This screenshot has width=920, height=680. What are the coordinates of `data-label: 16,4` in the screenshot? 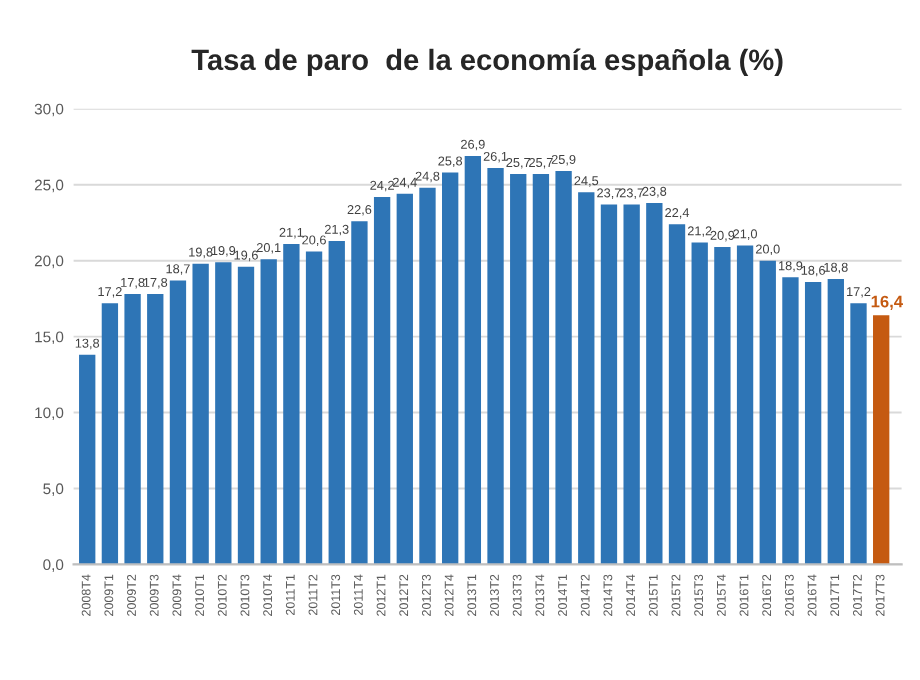 It's located at (887, 302).